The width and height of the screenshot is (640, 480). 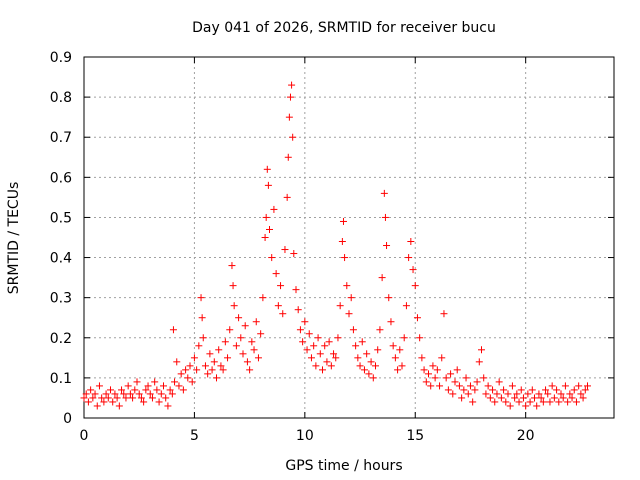 What do you see at coordinates (343, 466) in the screenshot?
I see `x-axis-label: GPS time / hours` at bounding box center [343, 466].